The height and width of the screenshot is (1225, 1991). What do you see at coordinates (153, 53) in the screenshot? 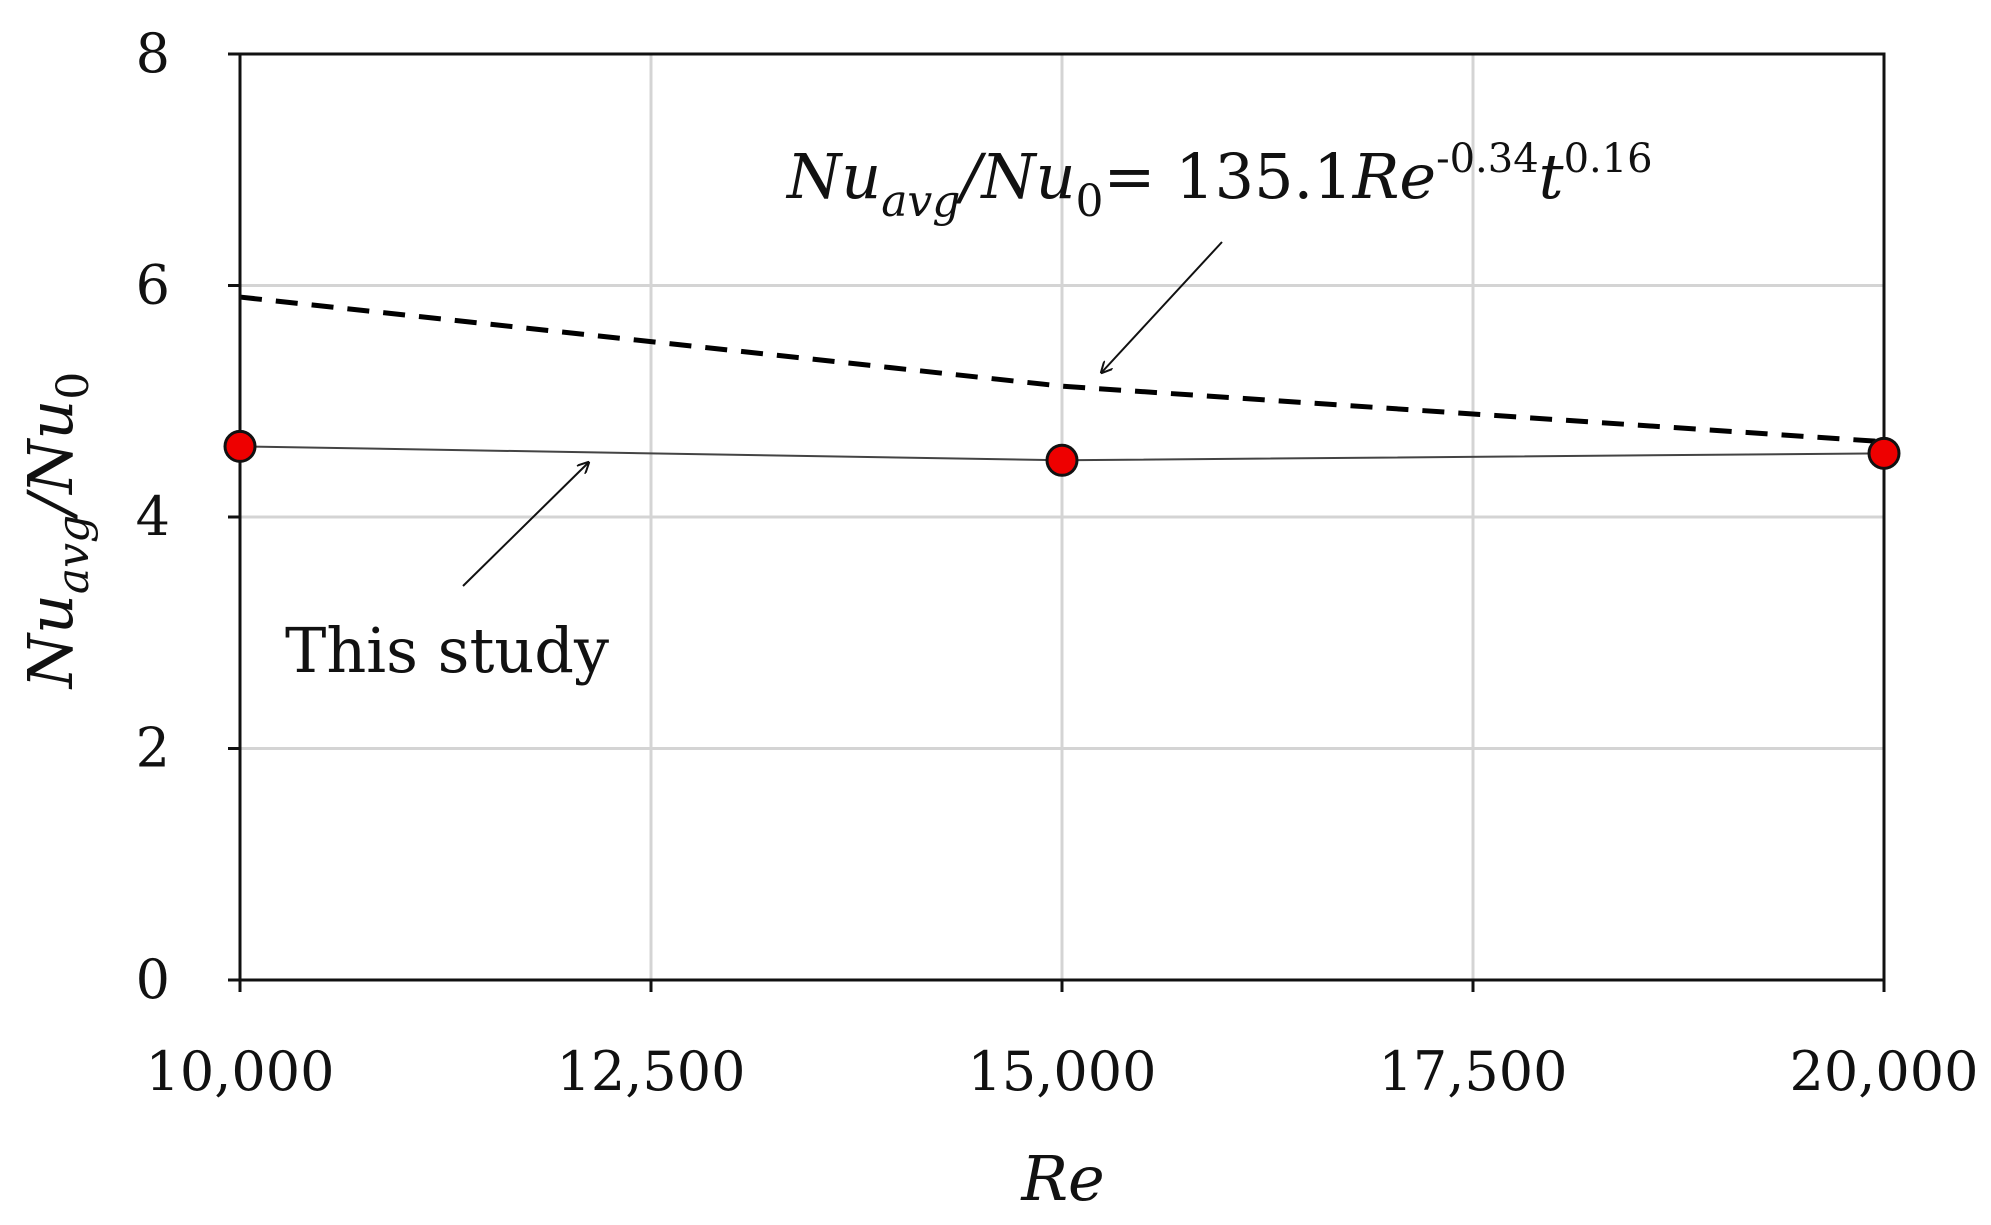
I see `y-tick-label: 8` at bounding box center [153, 53].